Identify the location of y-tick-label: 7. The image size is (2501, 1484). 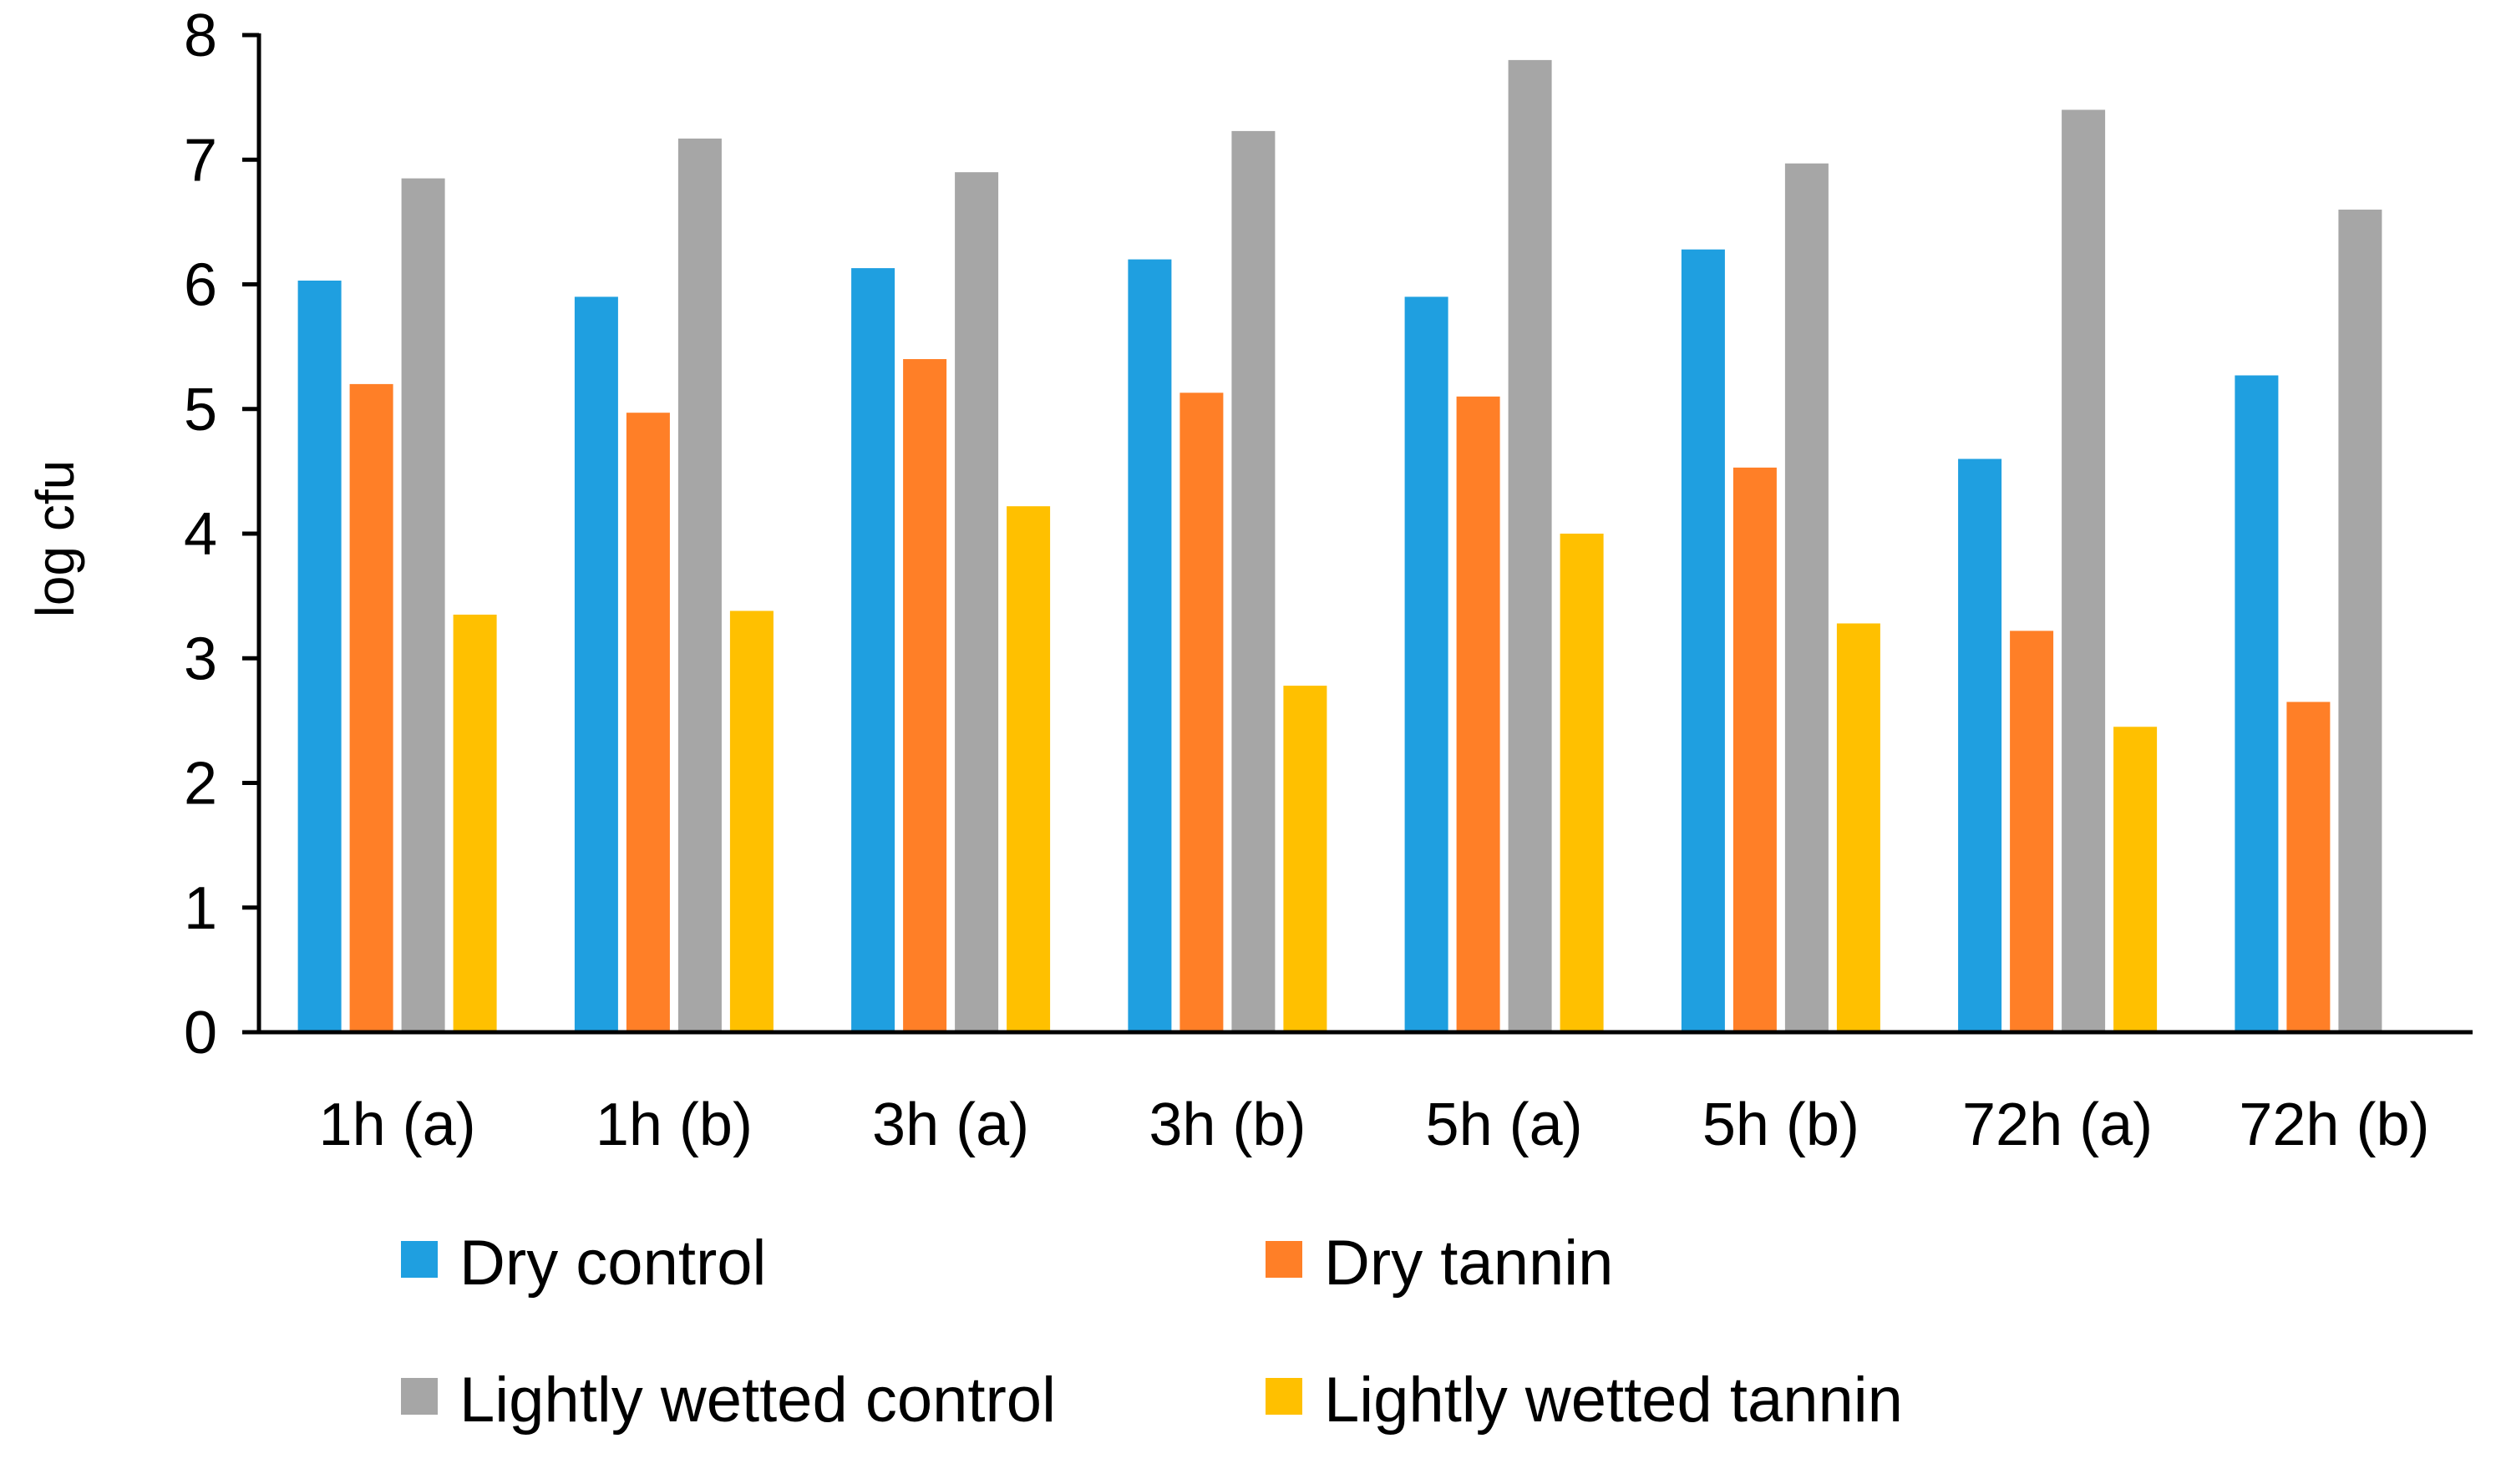
(200, 160).